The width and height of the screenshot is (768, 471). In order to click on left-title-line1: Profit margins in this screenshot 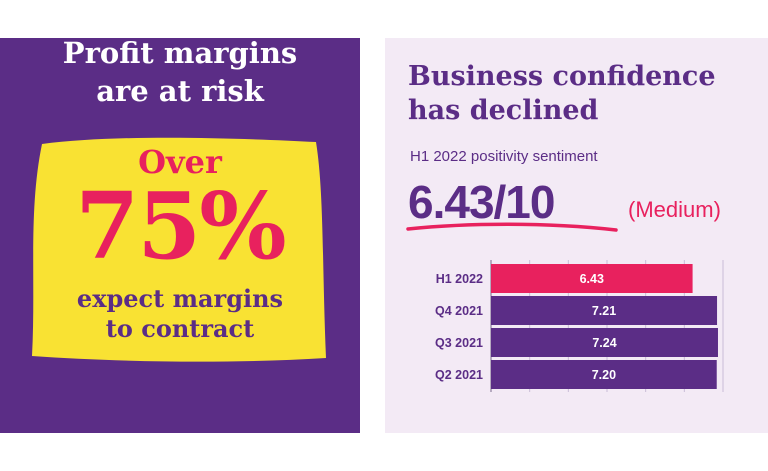, I will do `click(180, 53)`.